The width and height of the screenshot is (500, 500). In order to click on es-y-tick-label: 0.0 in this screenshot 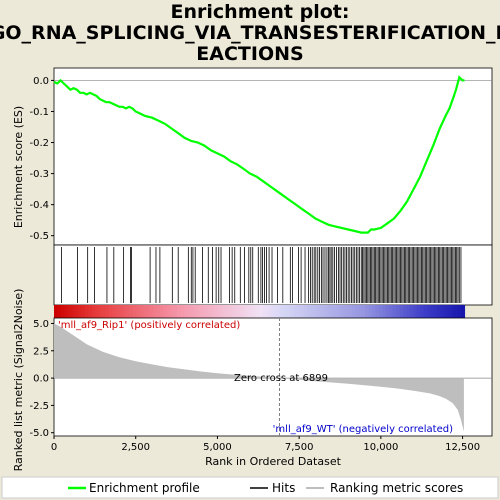, I will do `click(41, 81)`.